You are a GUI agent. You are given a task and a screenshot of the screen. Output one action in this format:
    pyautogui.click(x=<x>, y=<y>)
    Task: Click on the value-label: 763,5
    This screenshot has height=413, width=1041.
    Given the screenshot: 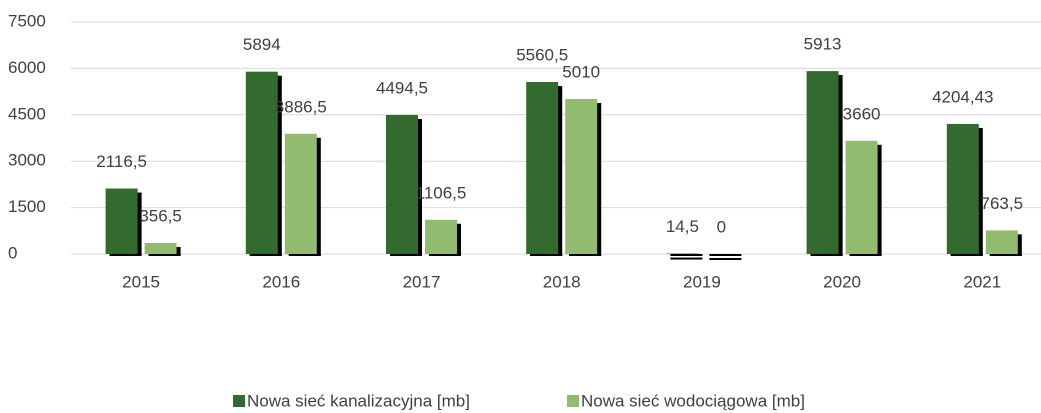 What is the action you would take?
    pyautogui.click(x=1002, y=203)
    